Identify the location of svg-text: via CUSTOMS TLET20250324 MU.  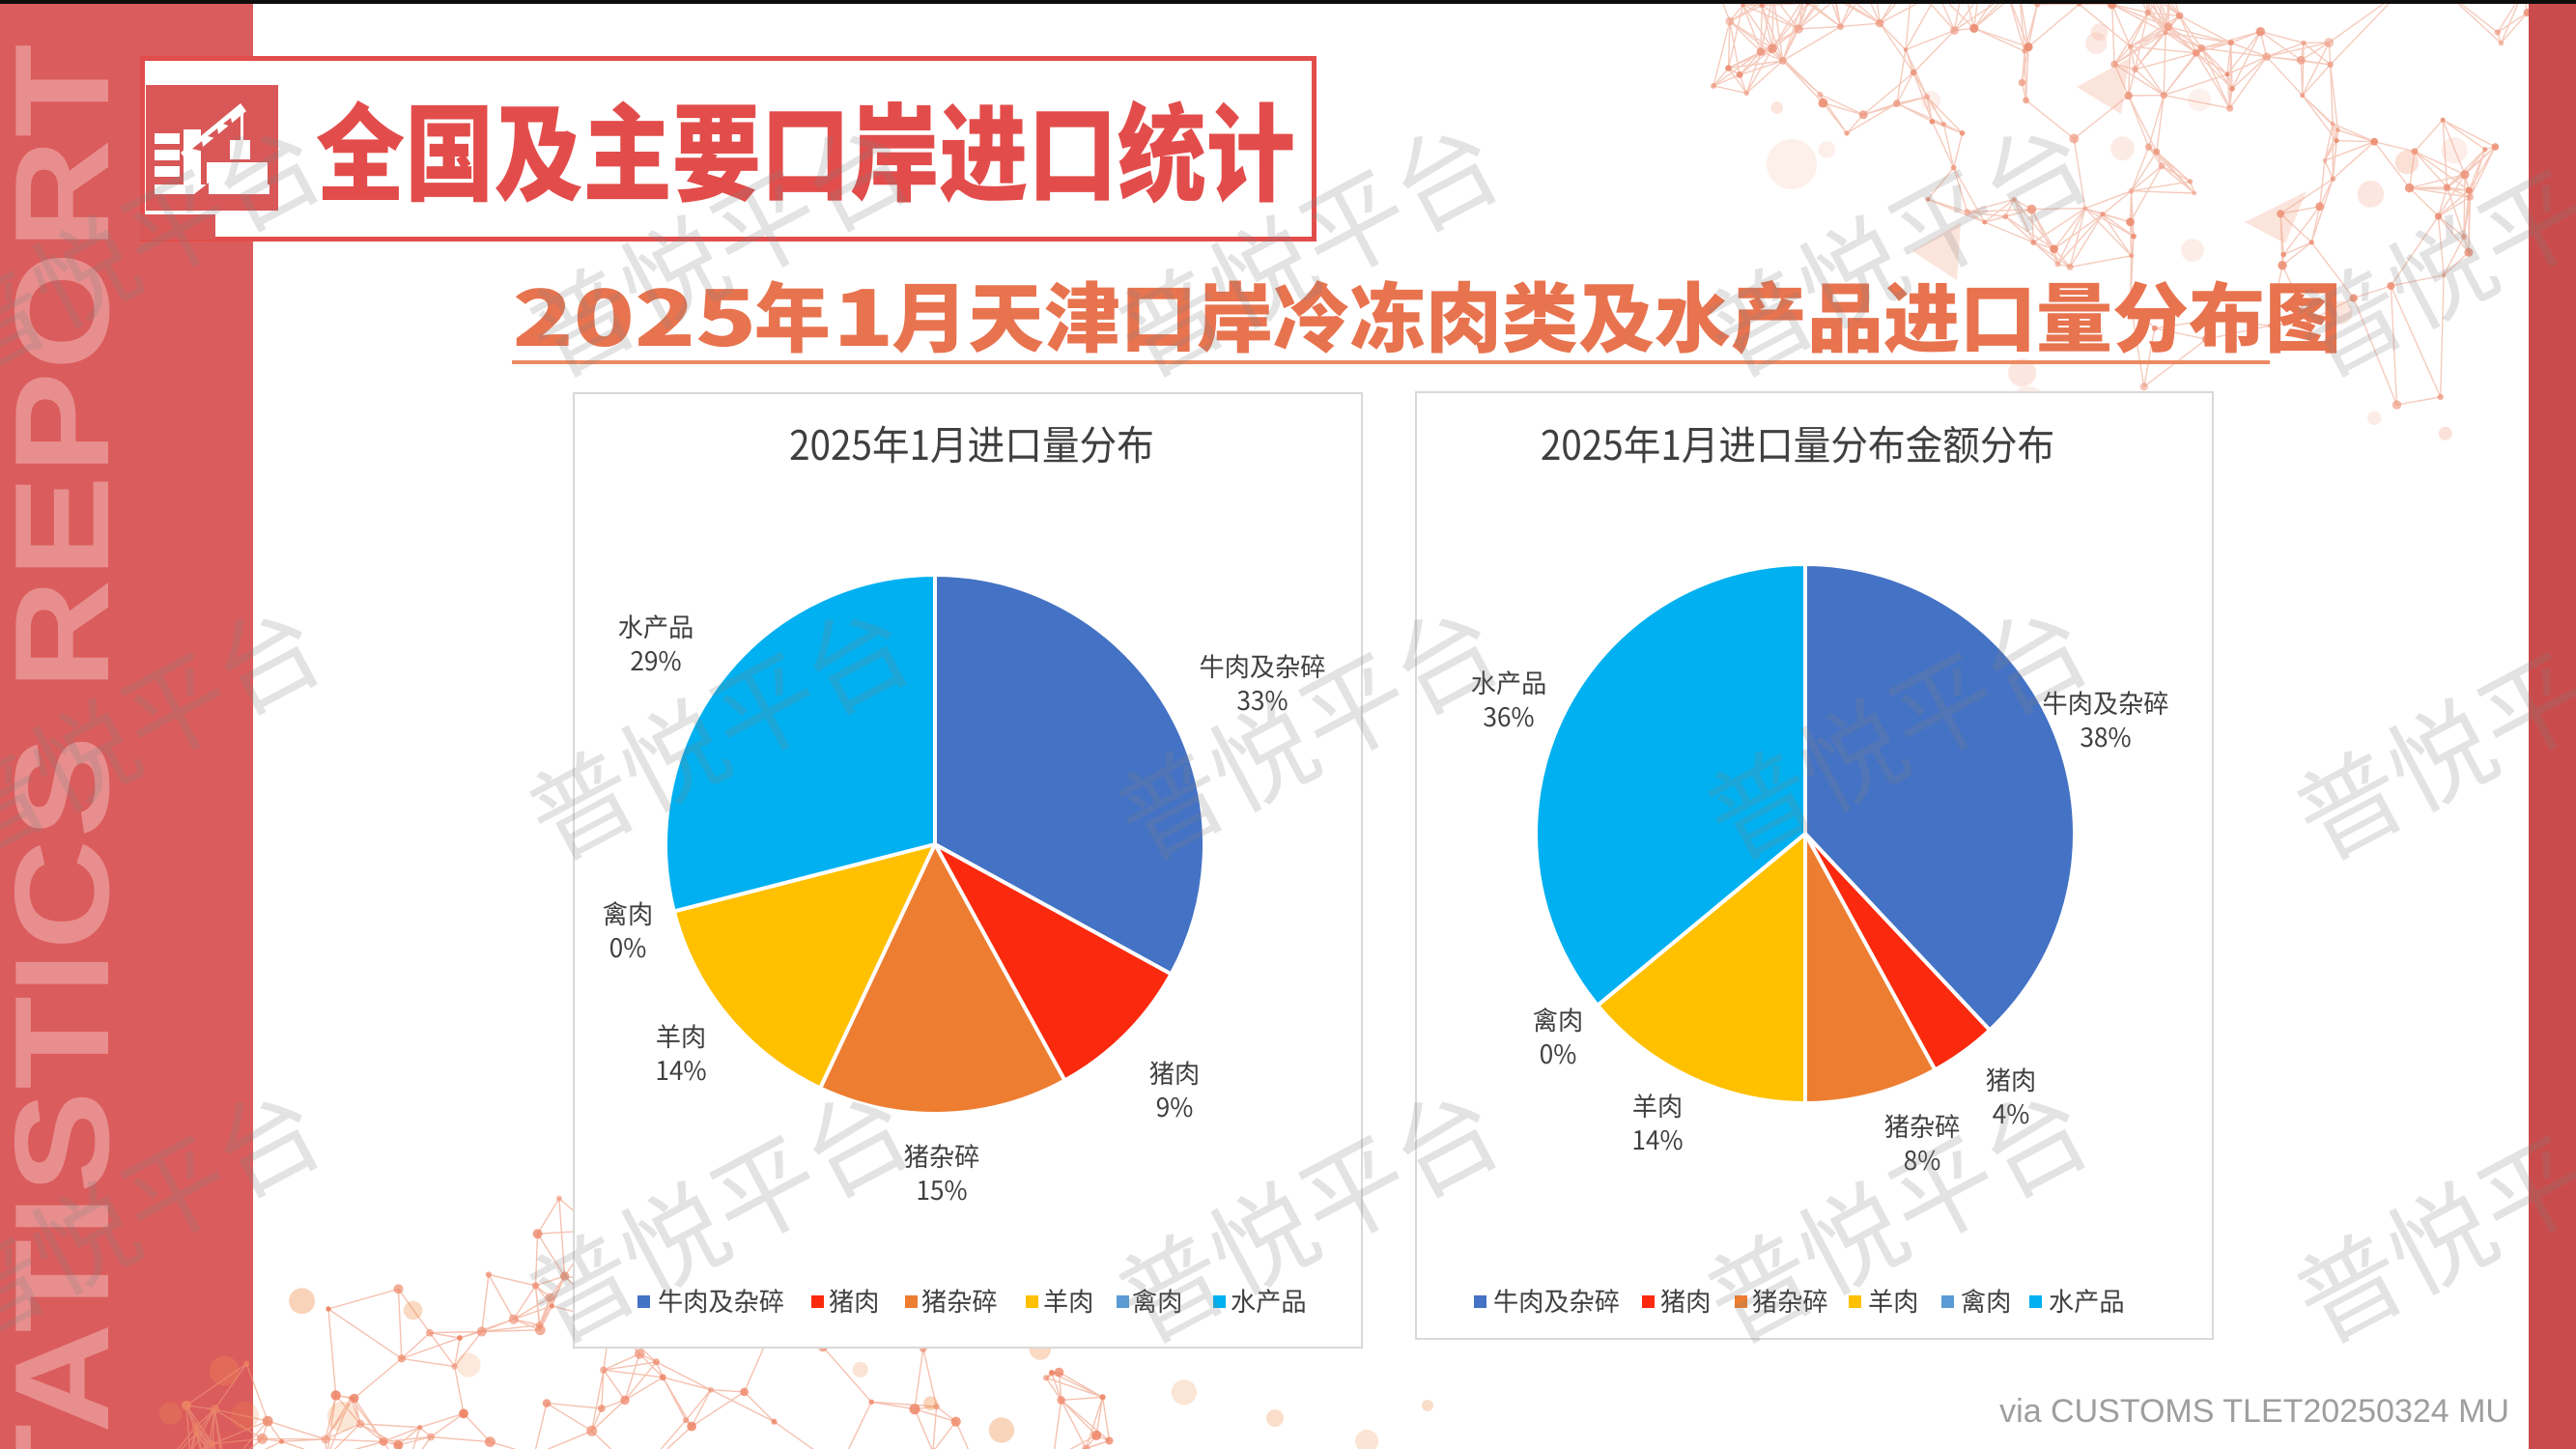
(2254, 1411).